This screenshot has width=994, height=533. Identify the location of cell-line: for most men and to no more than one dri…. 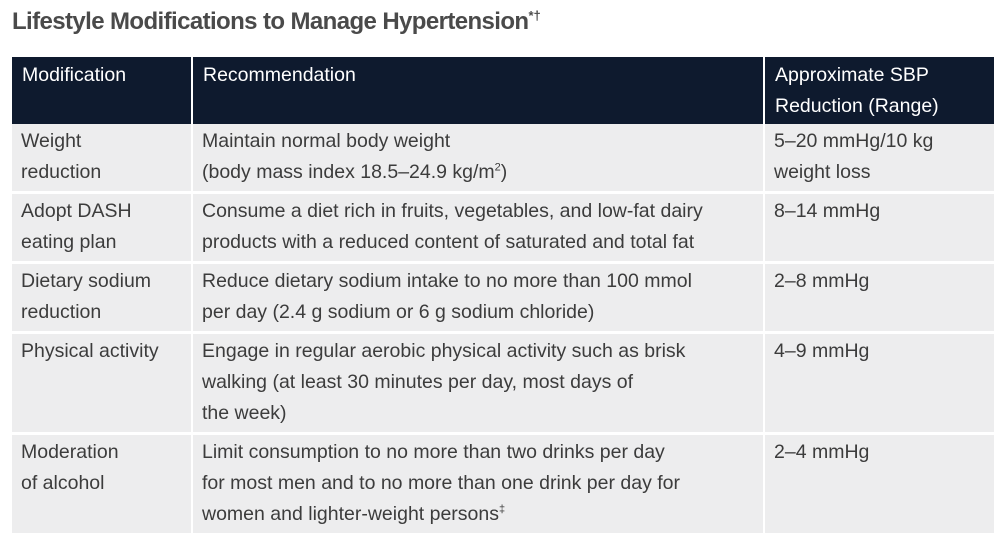
(478, 483).